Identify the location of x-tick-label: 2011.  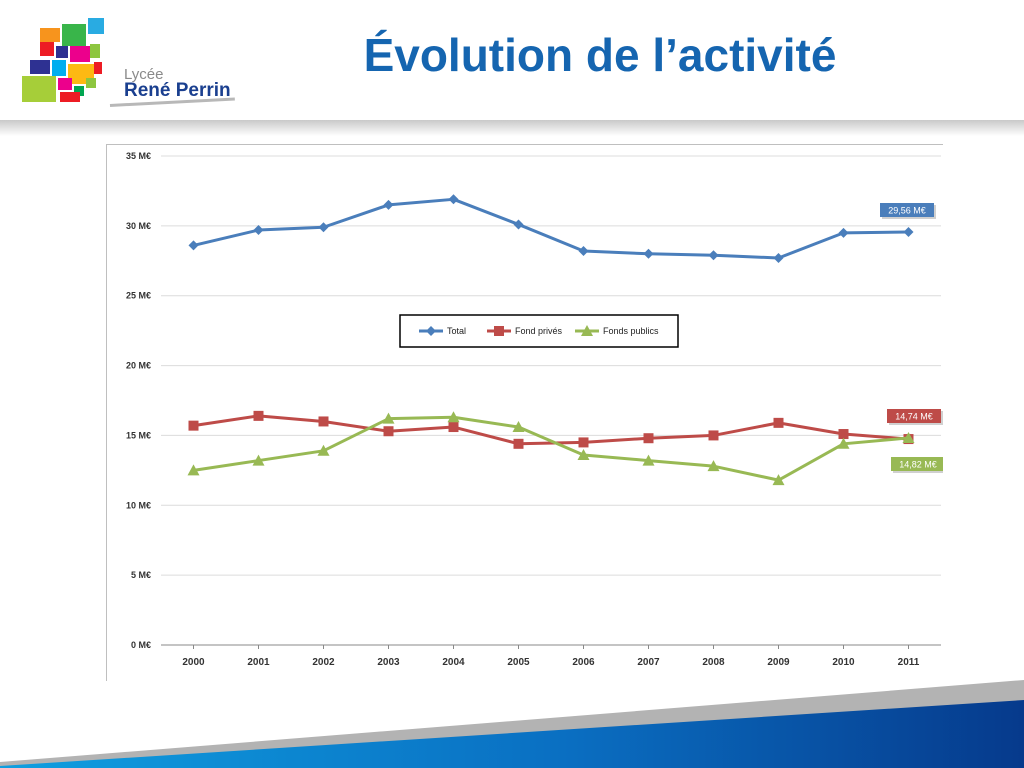
(909, 662).